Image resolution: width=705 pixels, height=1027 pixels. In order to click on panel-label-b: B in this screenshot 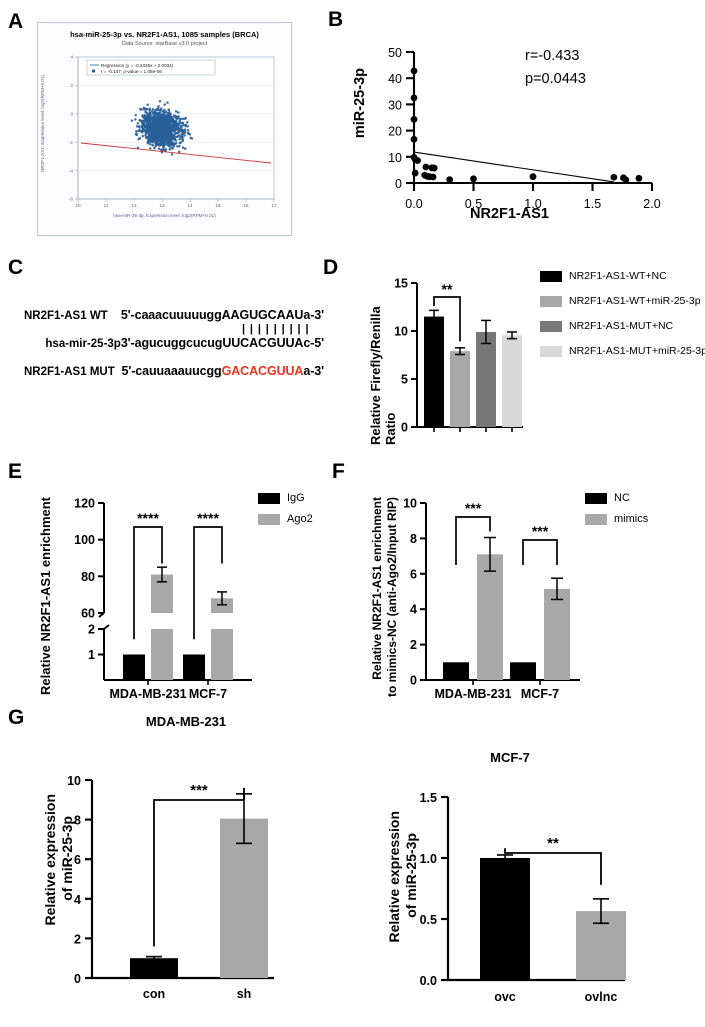, I will do `click(336, 19)`.